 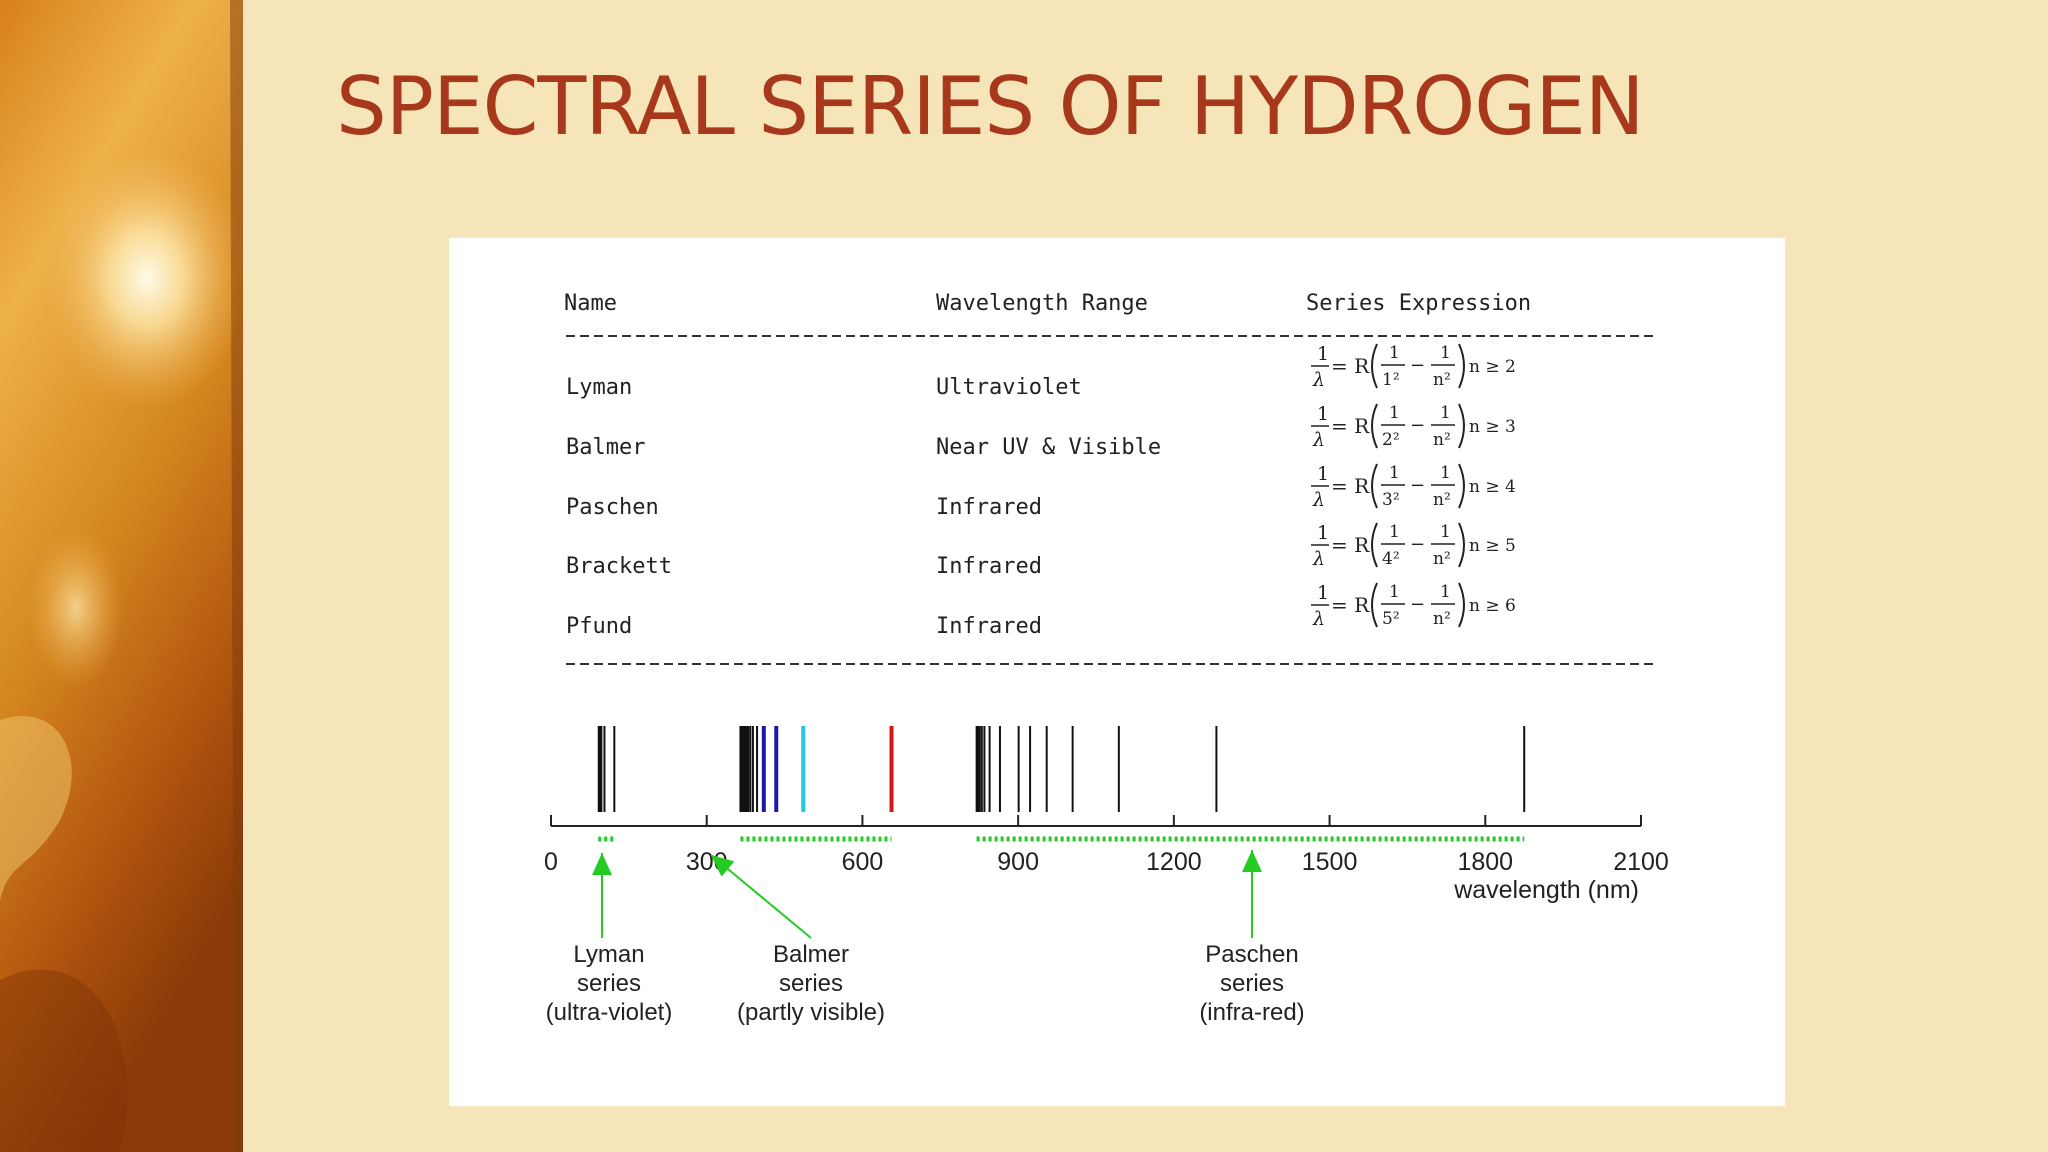 What do you see at coordinates (599, 387) in the screenshot?
I see `series-name: Lyman` at bounding box center [599, 387].